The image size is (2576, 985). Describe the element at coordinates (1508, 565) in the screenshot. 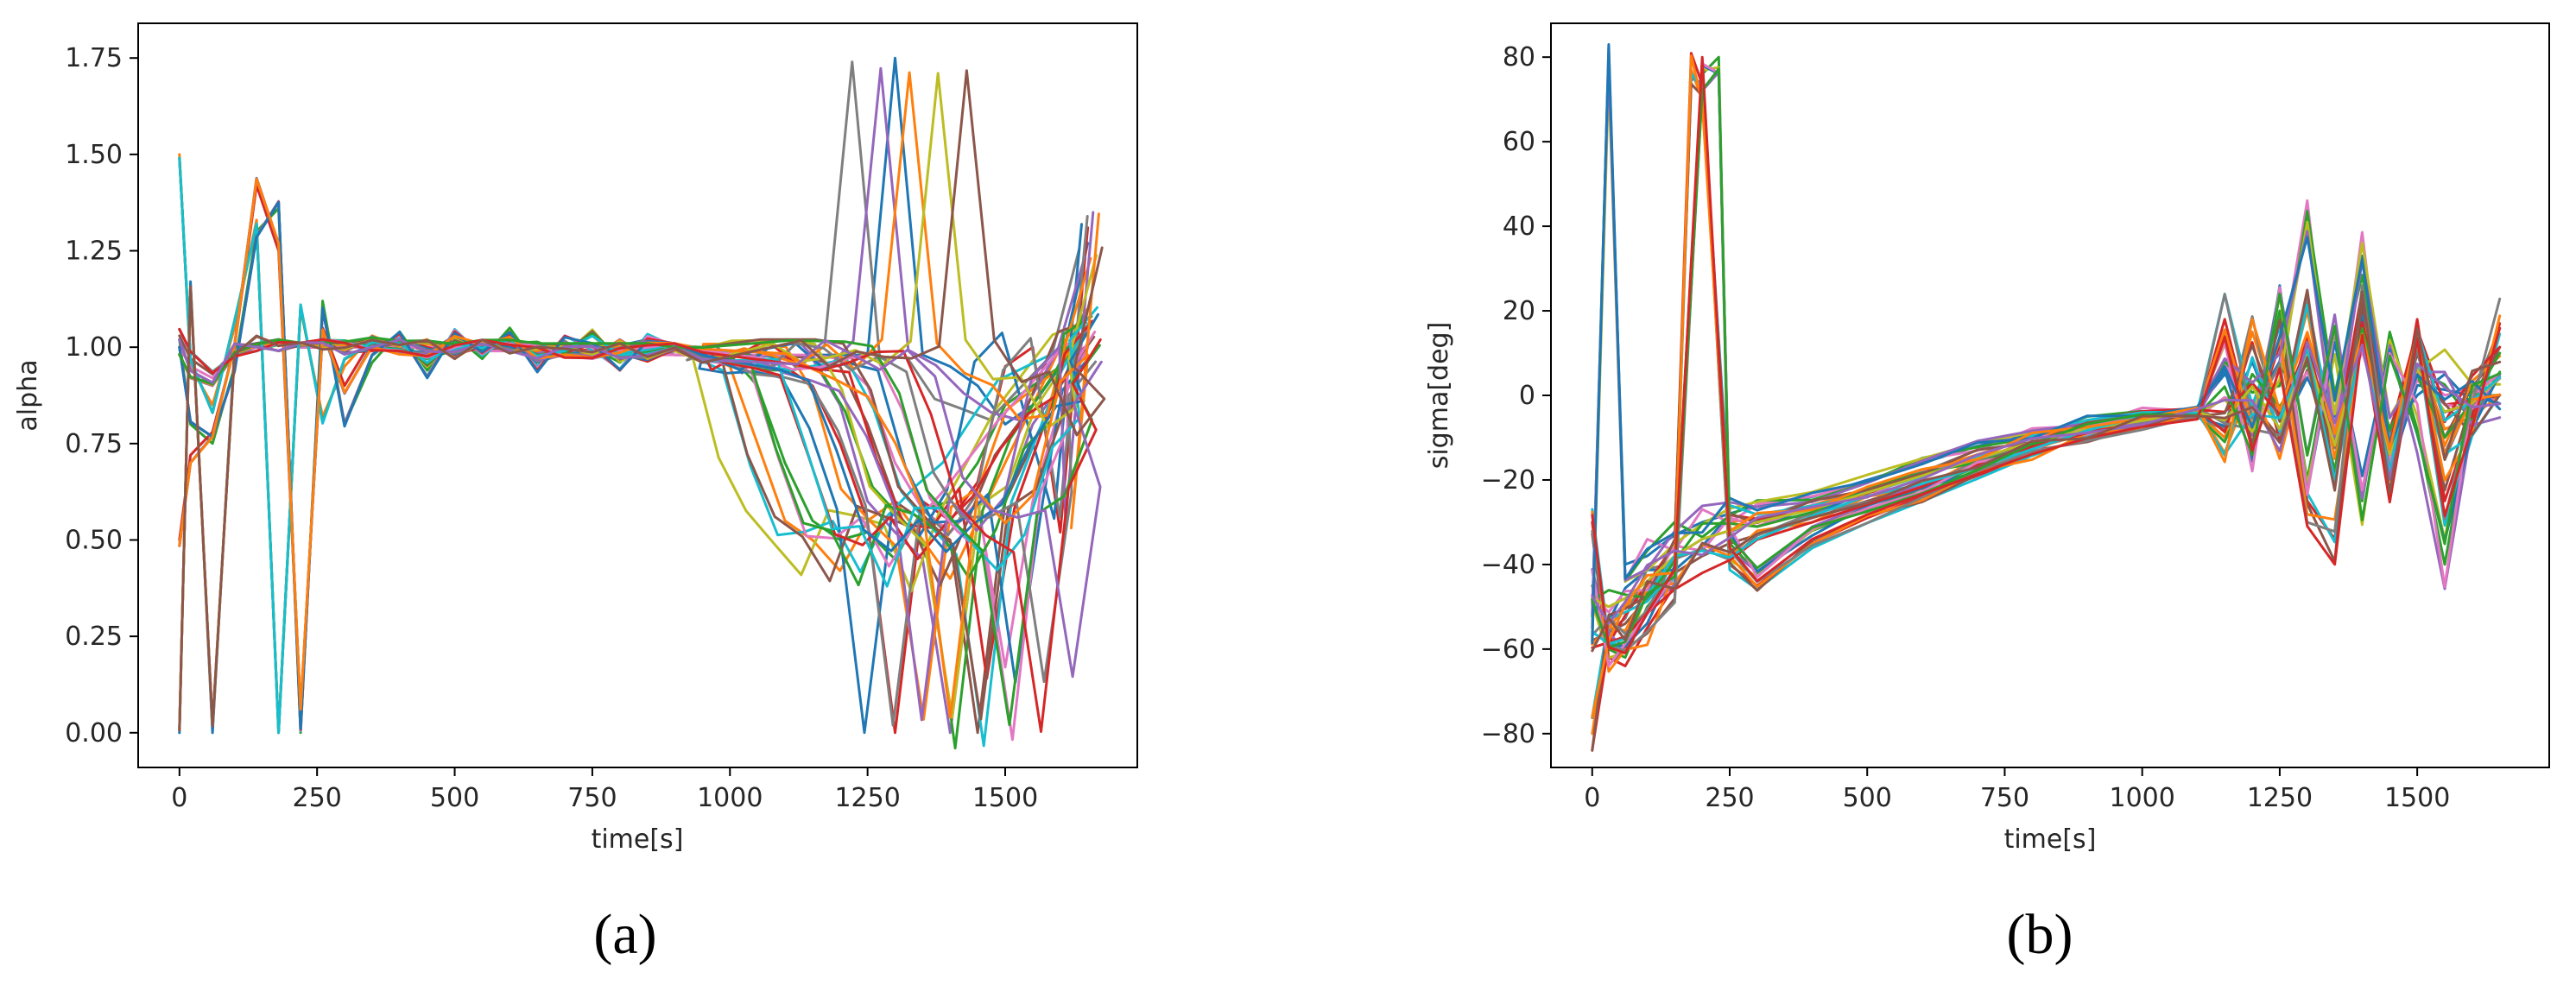

I see `y-tick-label: −40` at that location.